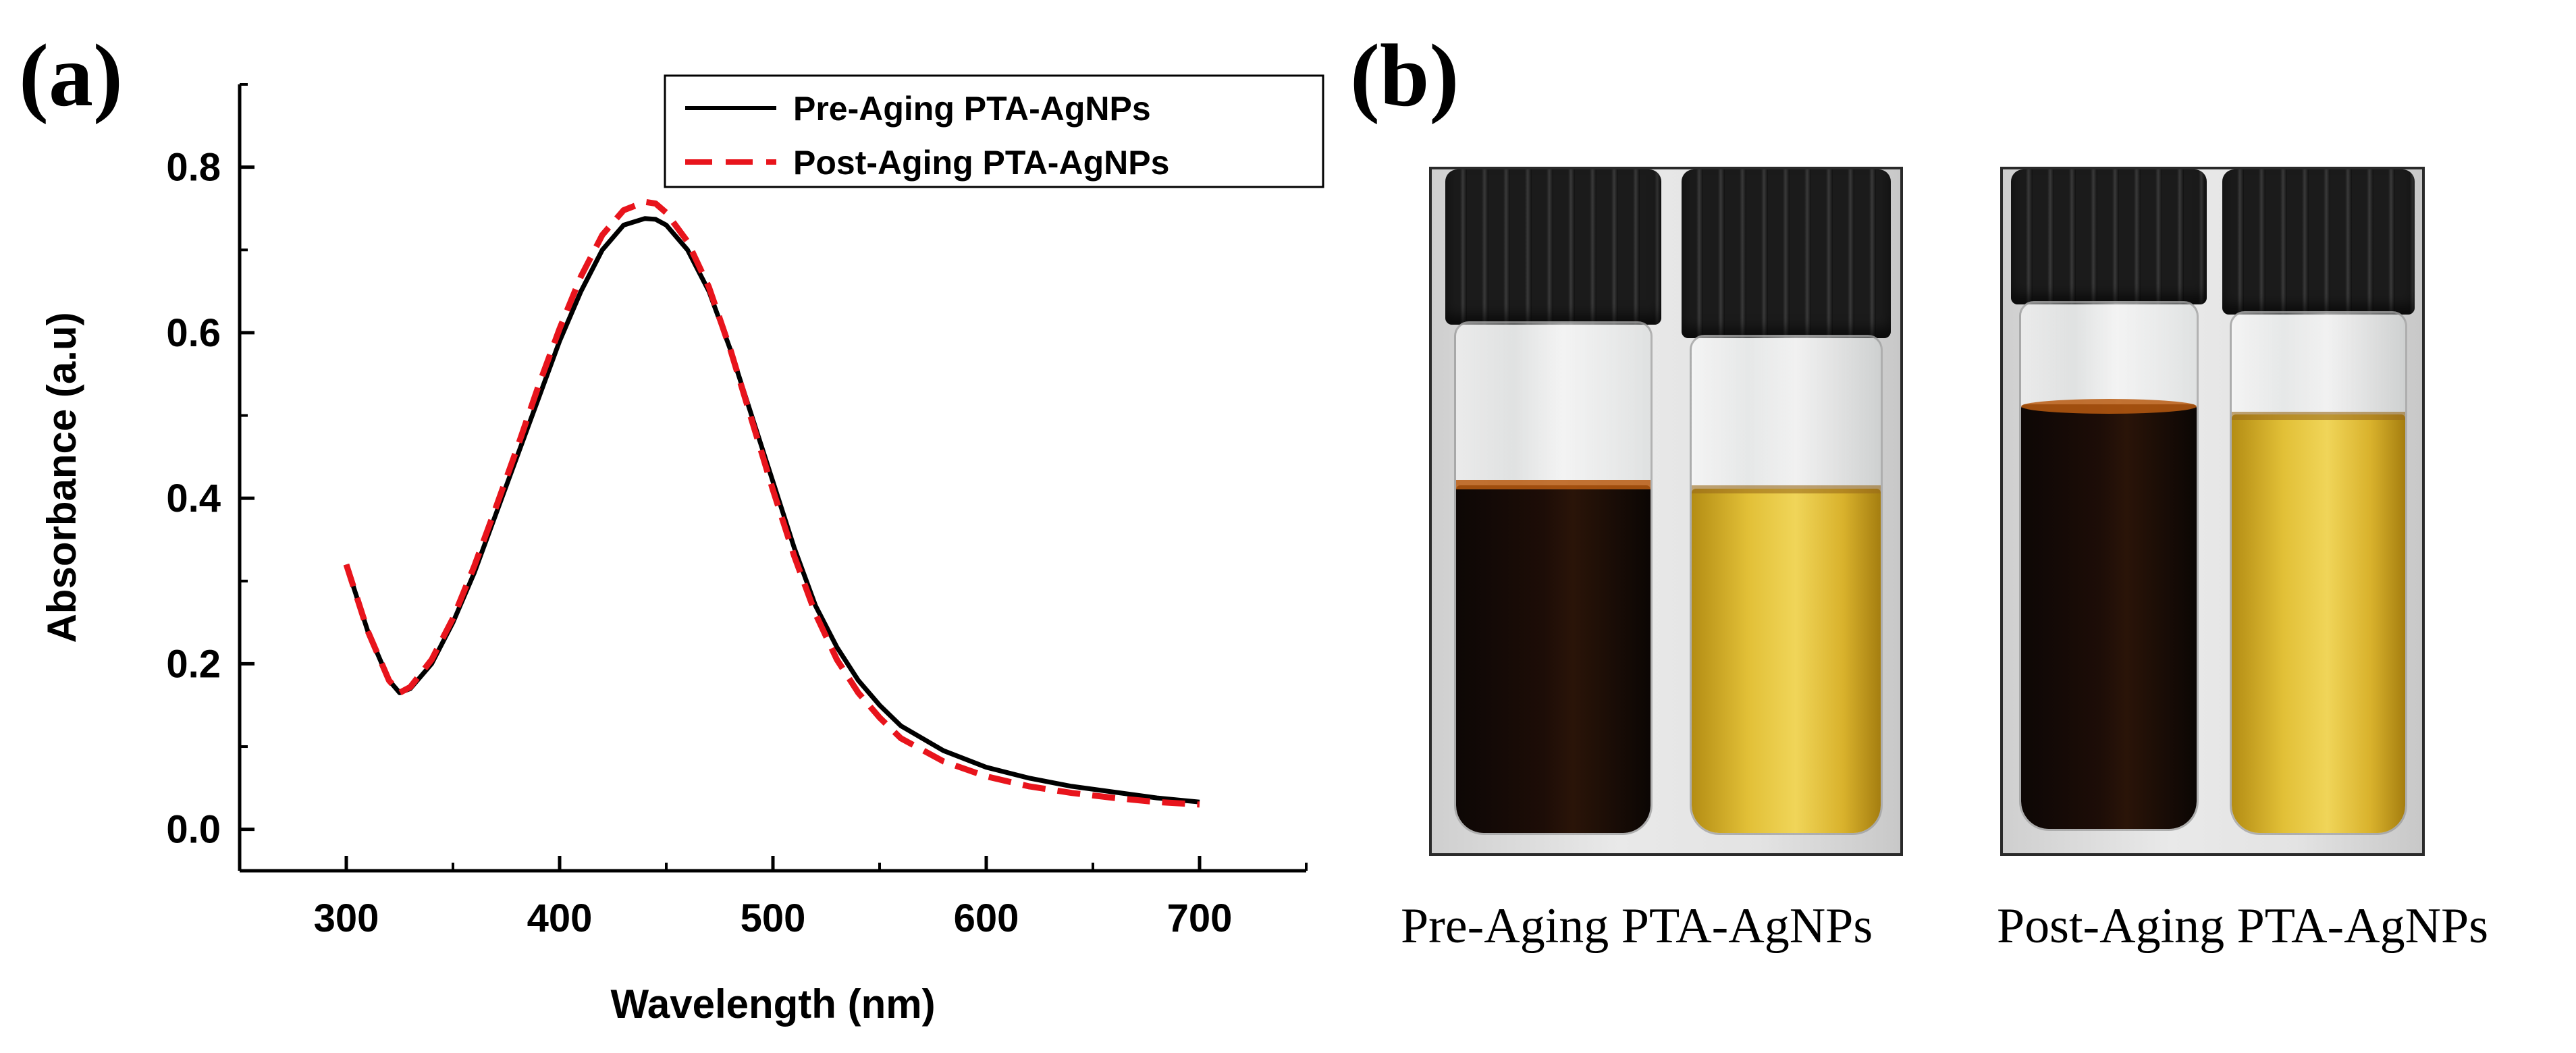 This screenshot has height=1053, width=2576. Describe the element at coordinates (193, 664) in the screenshot. I see `y-tick-label: 0.2` at that location.